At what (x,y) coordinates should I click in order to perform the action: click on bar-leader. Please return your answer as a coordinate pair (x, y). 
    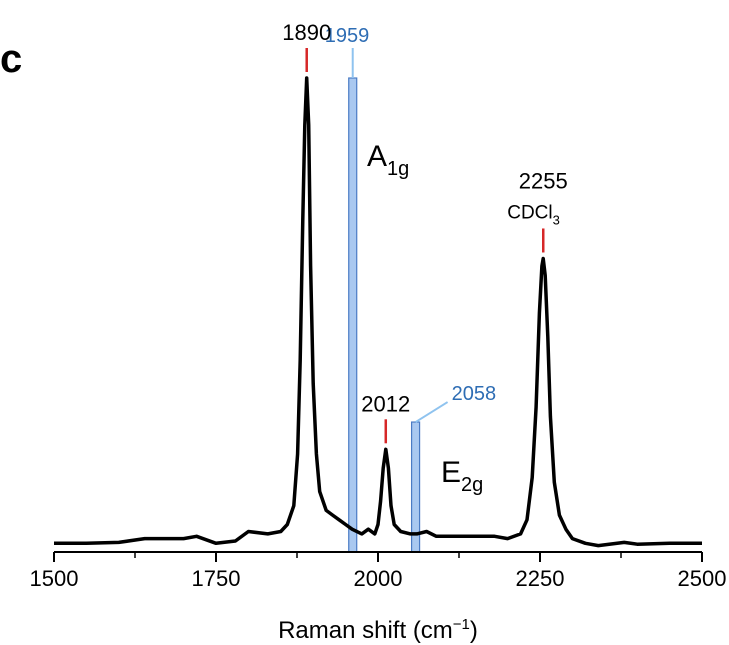
    Looking at the image, I should click on (432, 412).